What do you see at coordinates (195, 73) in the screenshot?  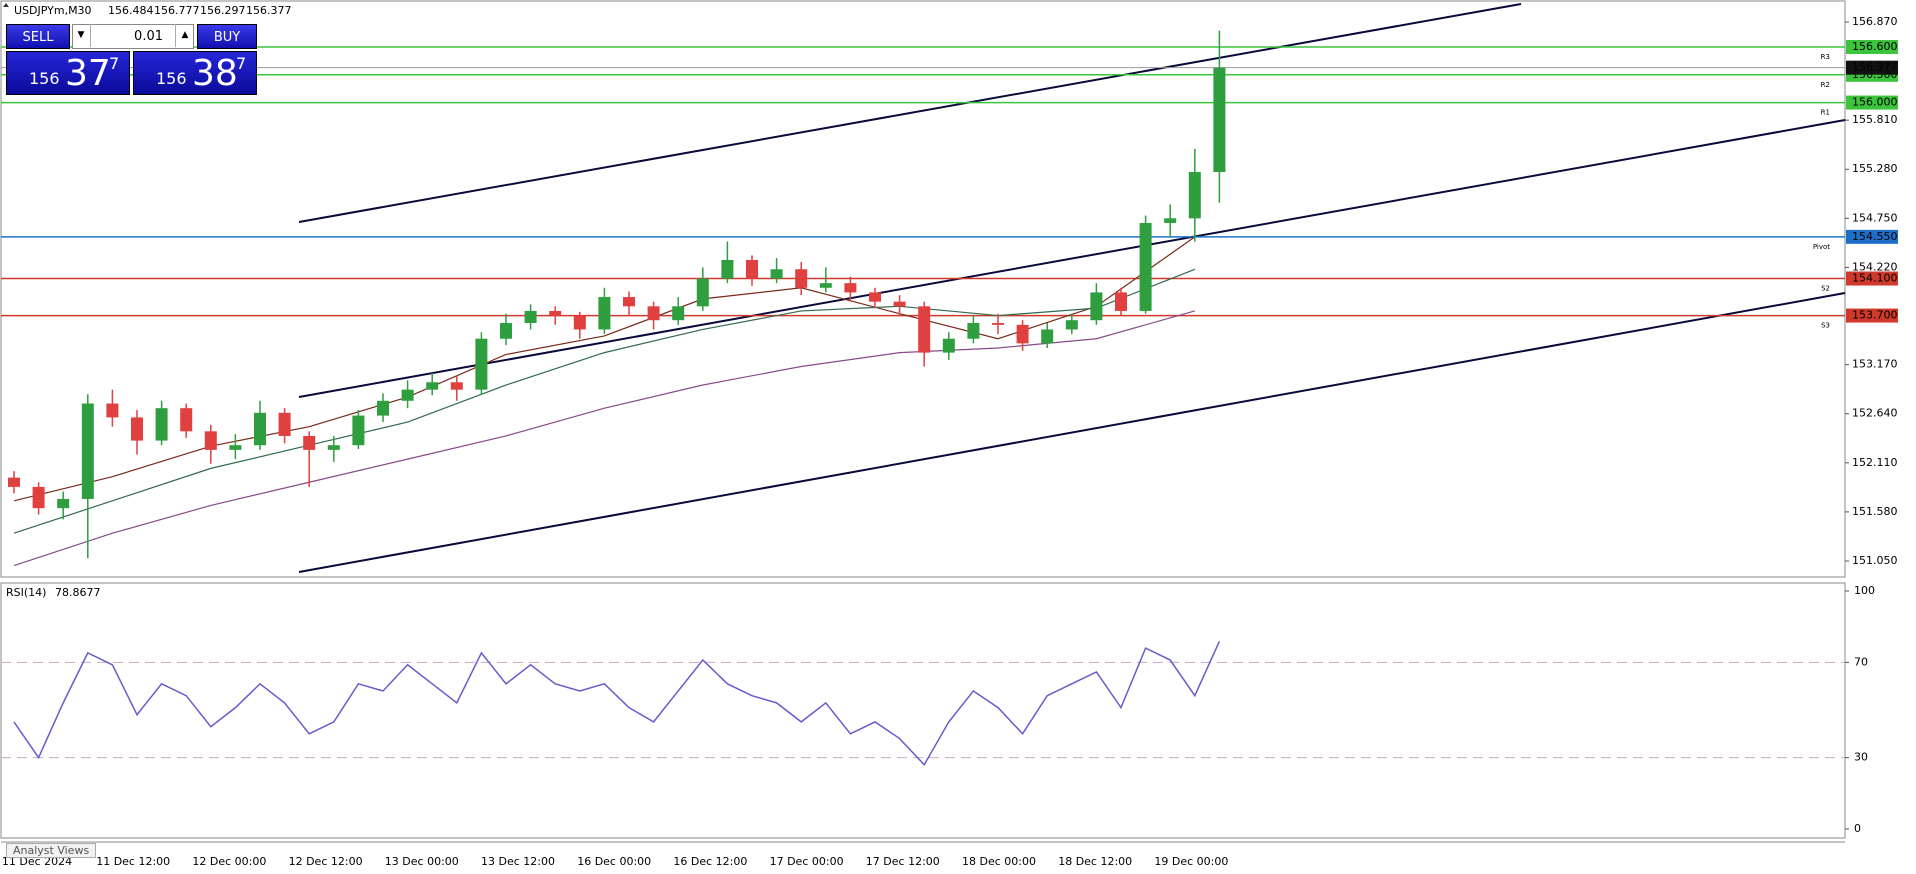 I see `ask-price: 156 38 7` at bounding box center [195, 73].